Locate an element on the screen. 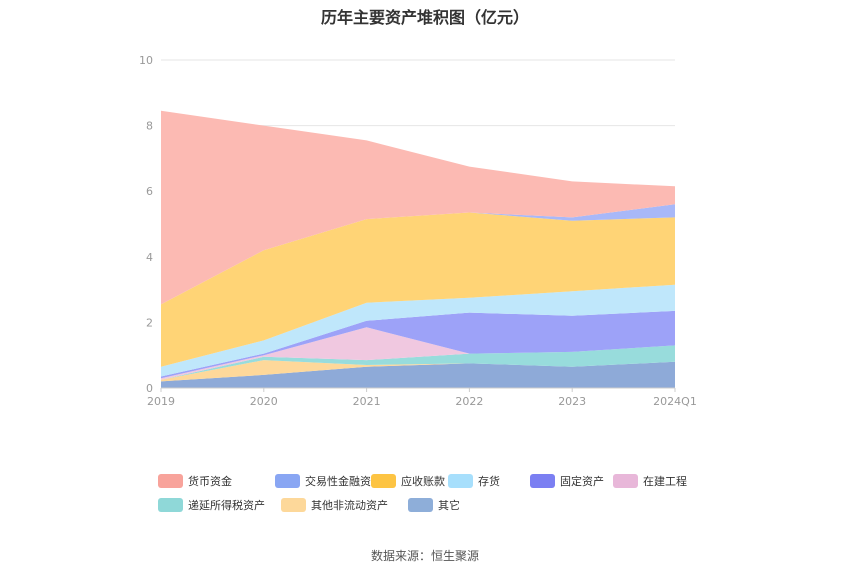  x-tick-label: 2024Q1 is located at coordinates (675, 401).